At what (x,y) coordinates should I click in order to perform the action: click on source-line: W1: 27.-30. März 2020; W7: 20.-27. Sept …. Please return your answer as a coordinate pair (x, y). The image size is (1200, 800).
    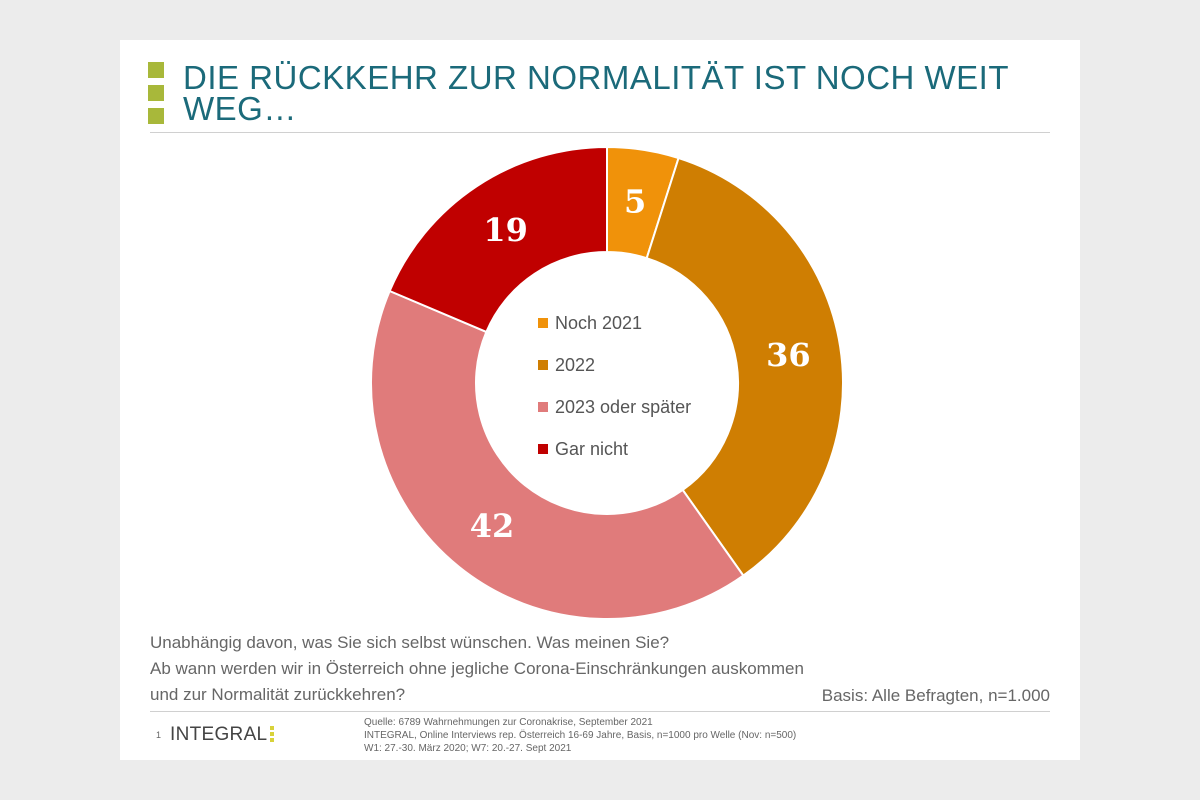
    Looking at the image, I should click on (468, 748).